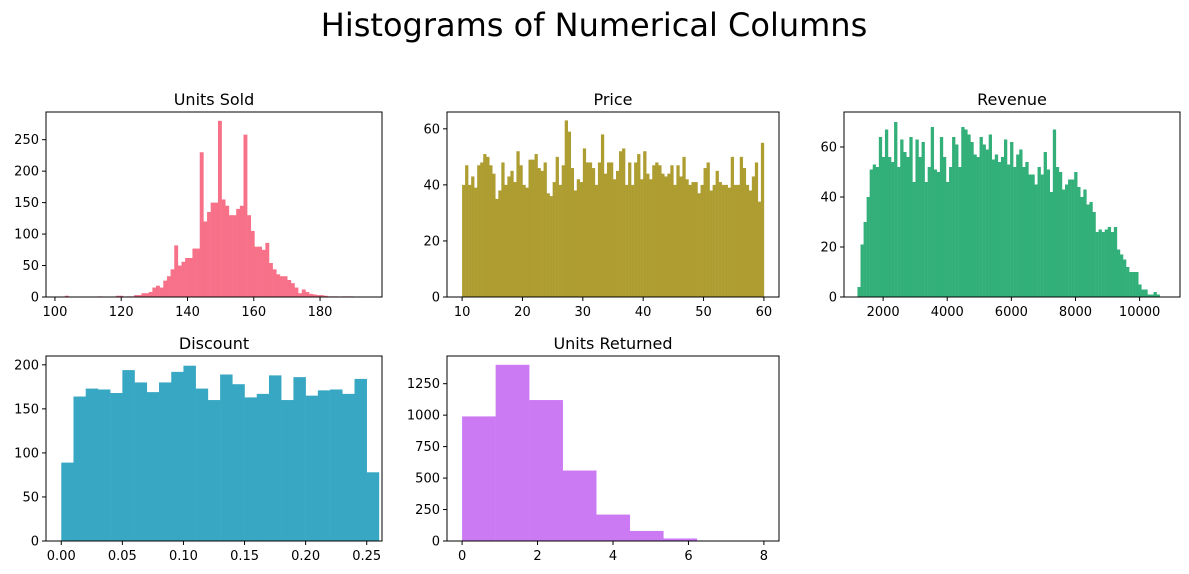 The height and width of the screenshot is (574, 1189). I want to click on x-tick-label: 0.15, so click(244, 556).